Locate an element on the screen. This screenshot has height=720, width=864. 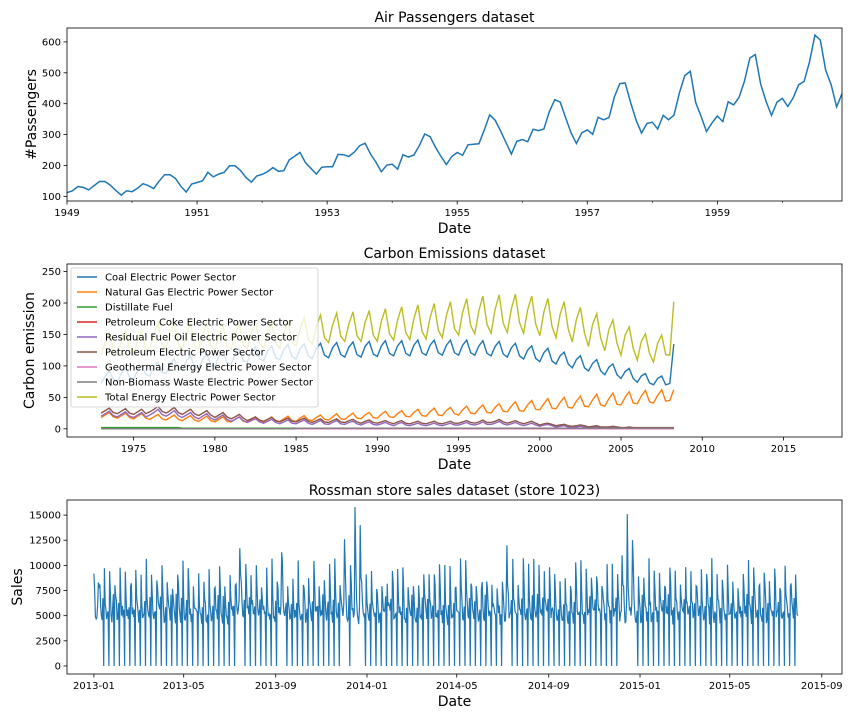
y-tick-label: 15000 is located at coordinates (45, 516).